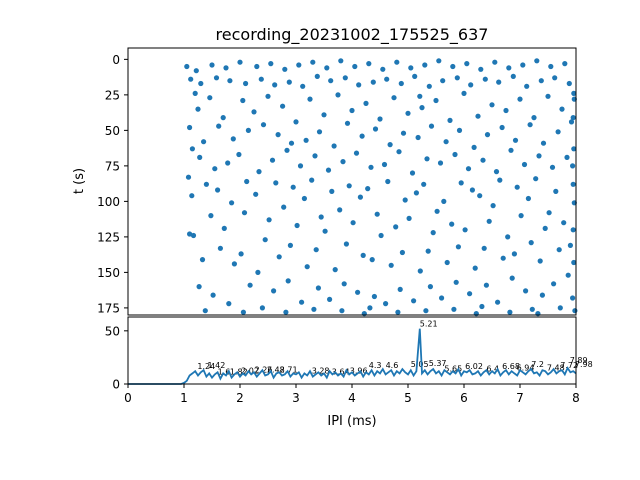  Describe the element at coordinates (579, 360) in the screenshot. I see `histogram-annotation: 7.89` at that location.